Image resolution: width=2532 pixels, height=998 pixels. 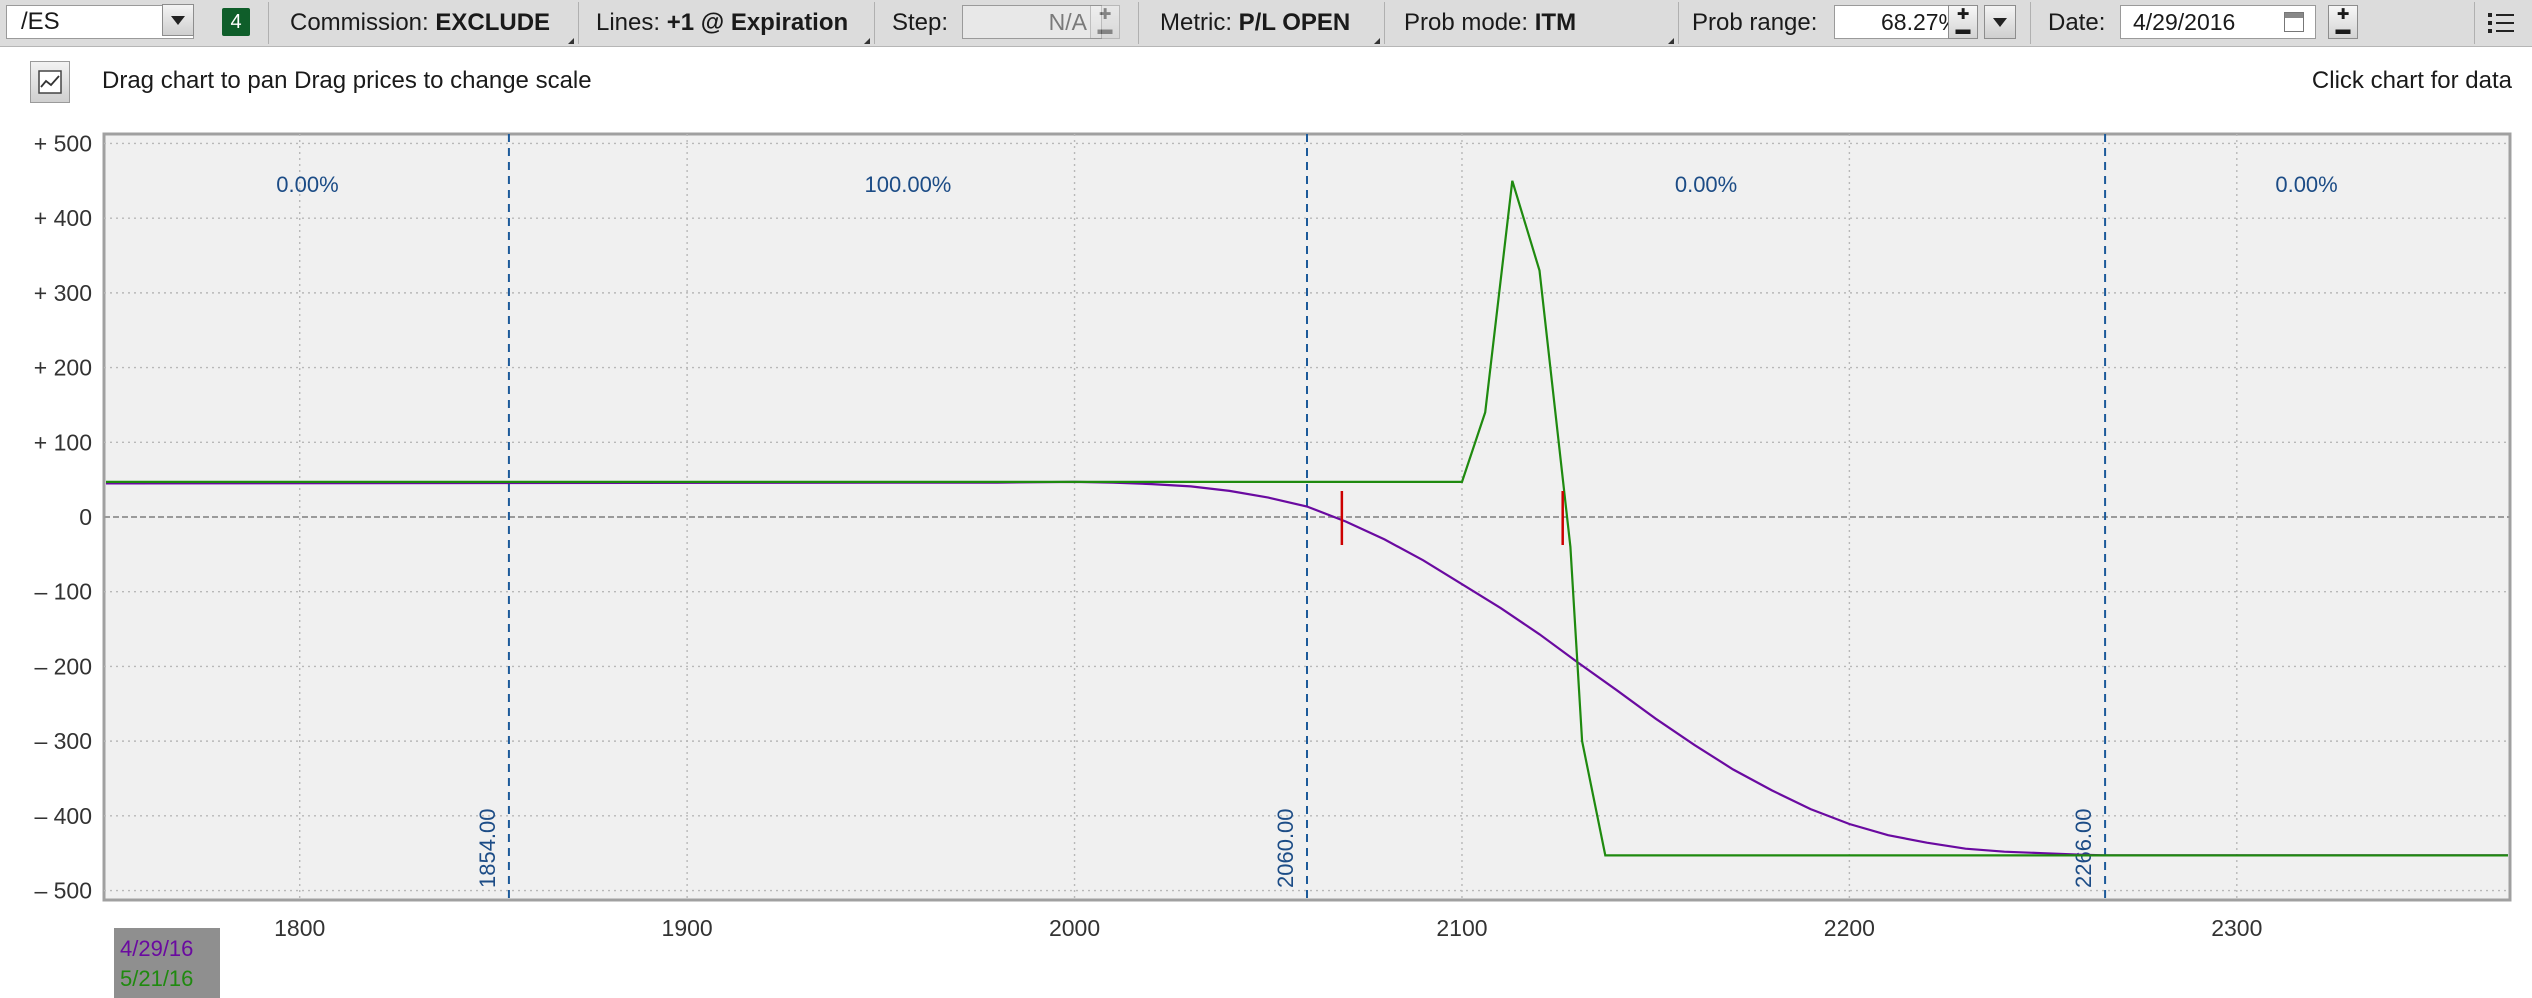 What do you see at coordinates (2184, 21) in the screenshot?
I see `date-value: 4/29/2016` at bounding box center [2184, 21].